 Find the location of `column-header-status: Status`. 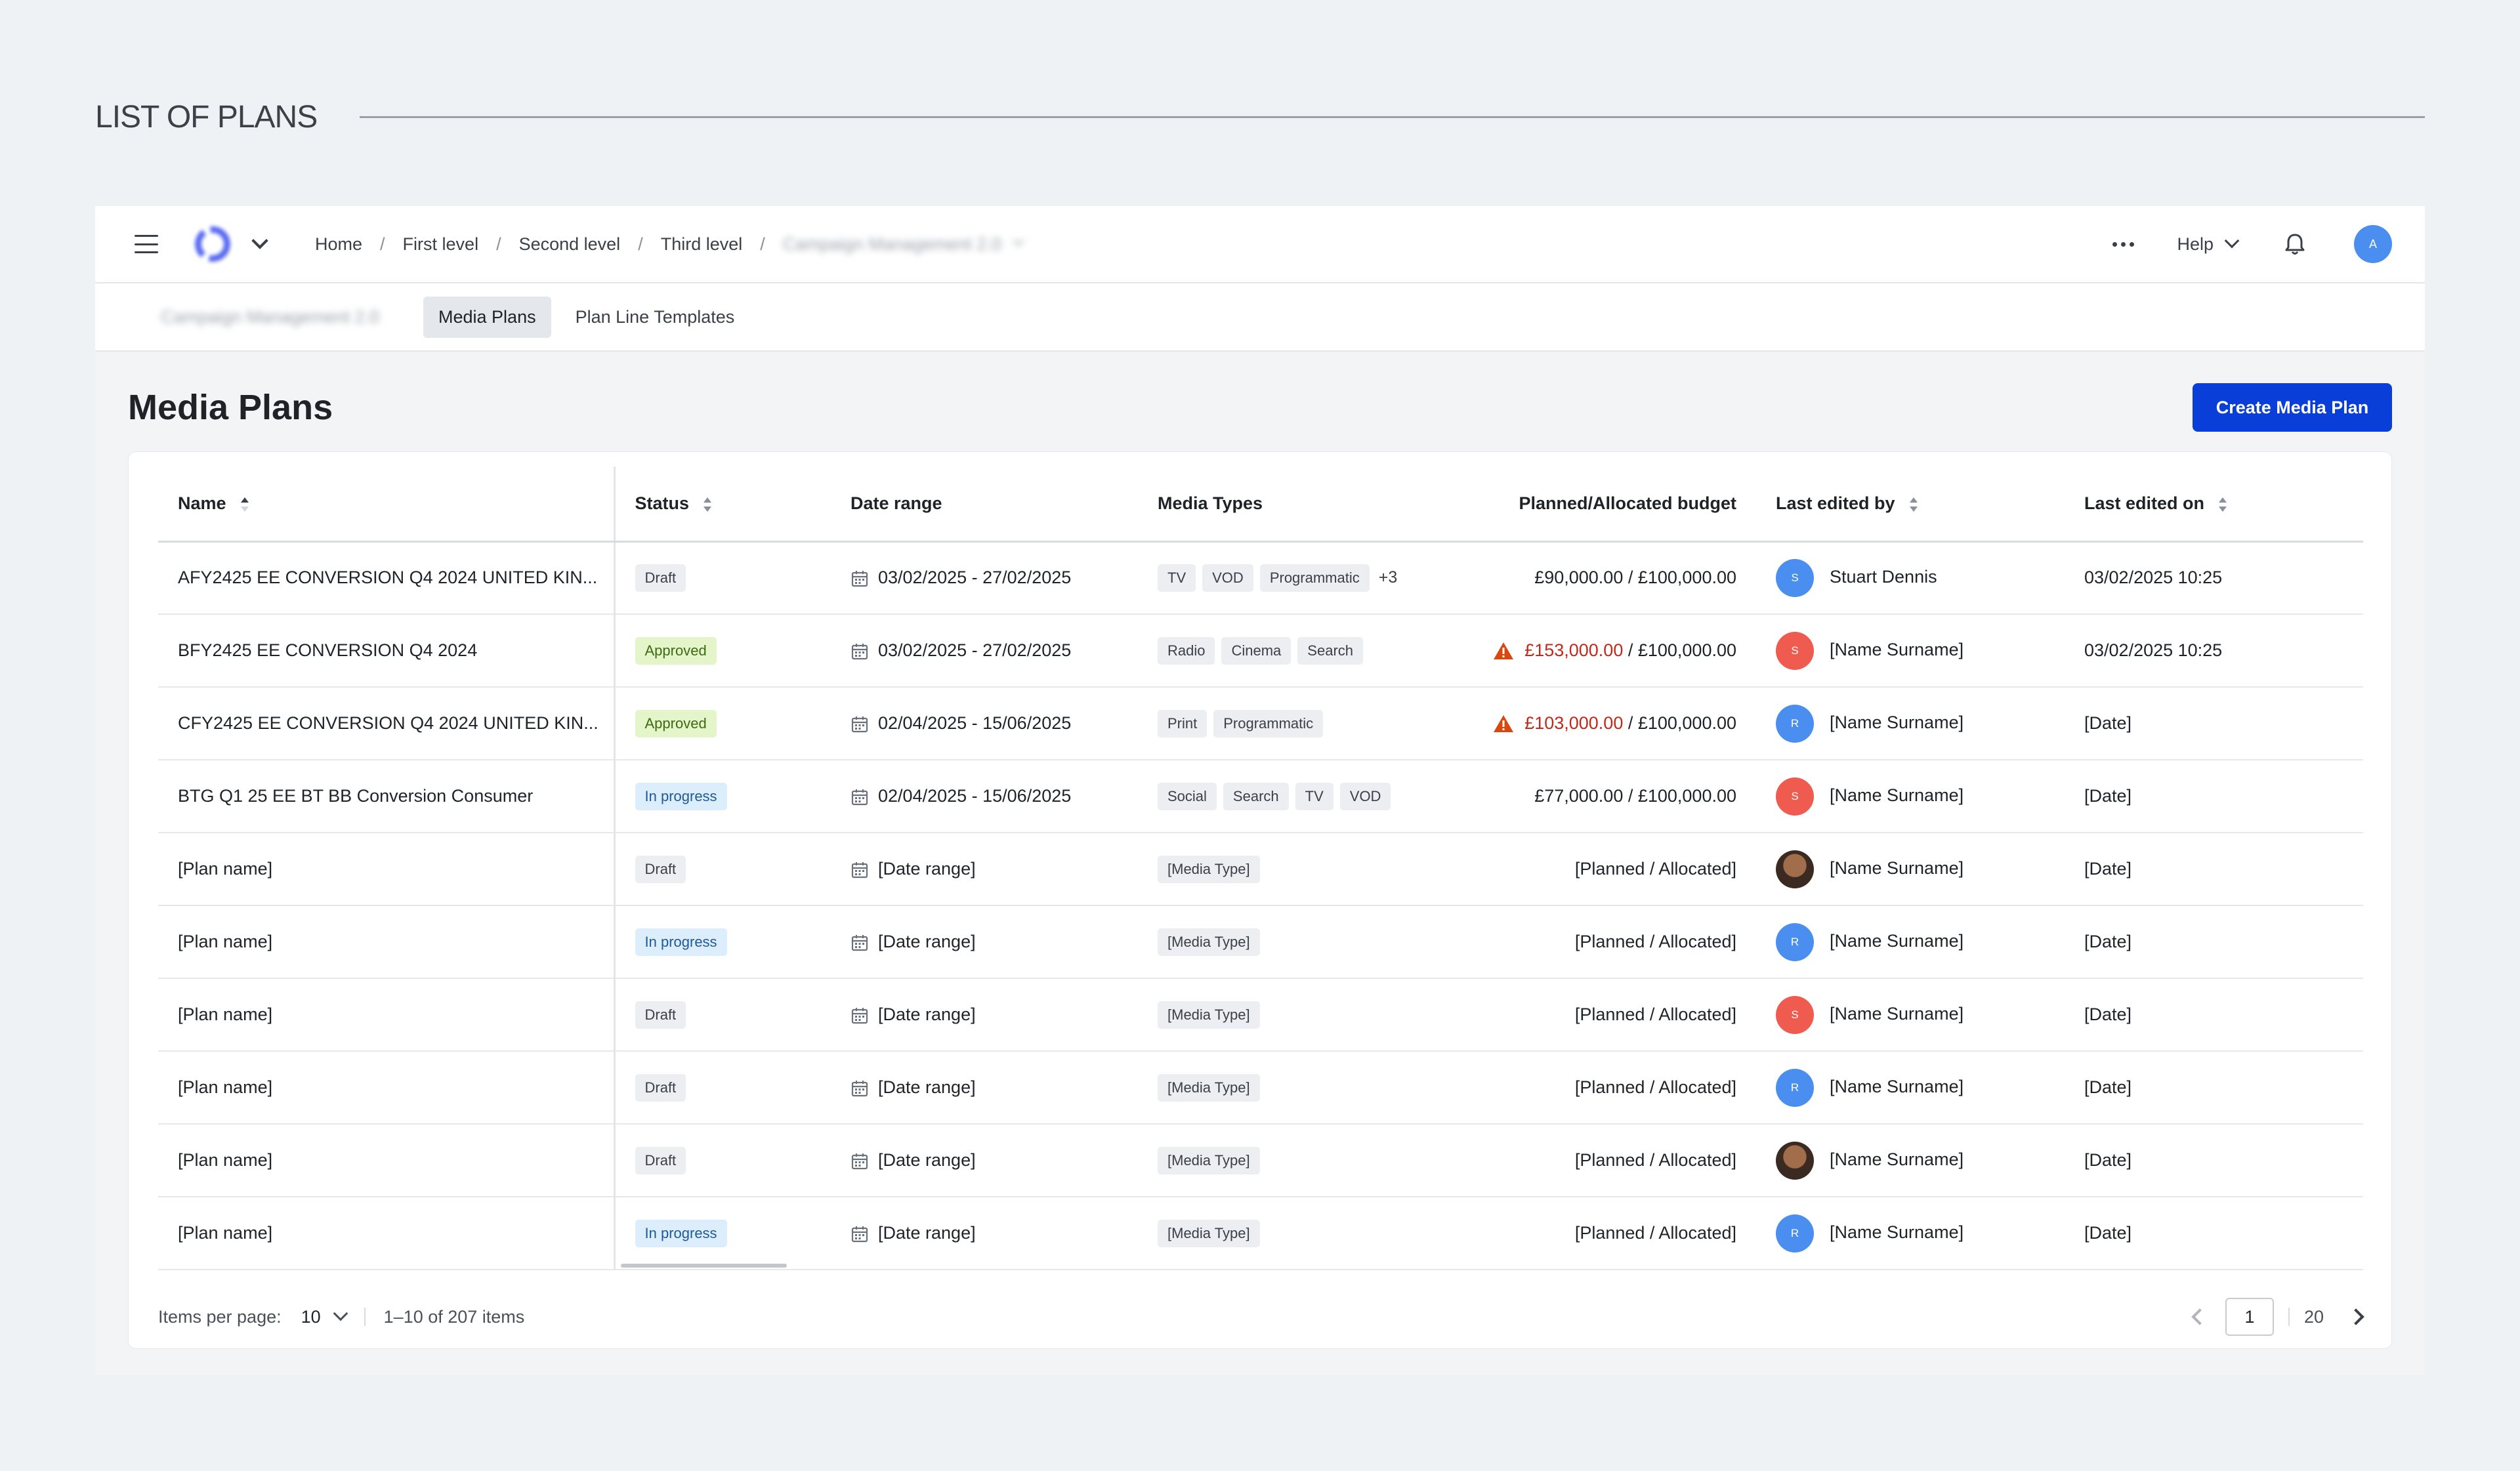

column-header-status: Status is located at coordinates (722, 504).